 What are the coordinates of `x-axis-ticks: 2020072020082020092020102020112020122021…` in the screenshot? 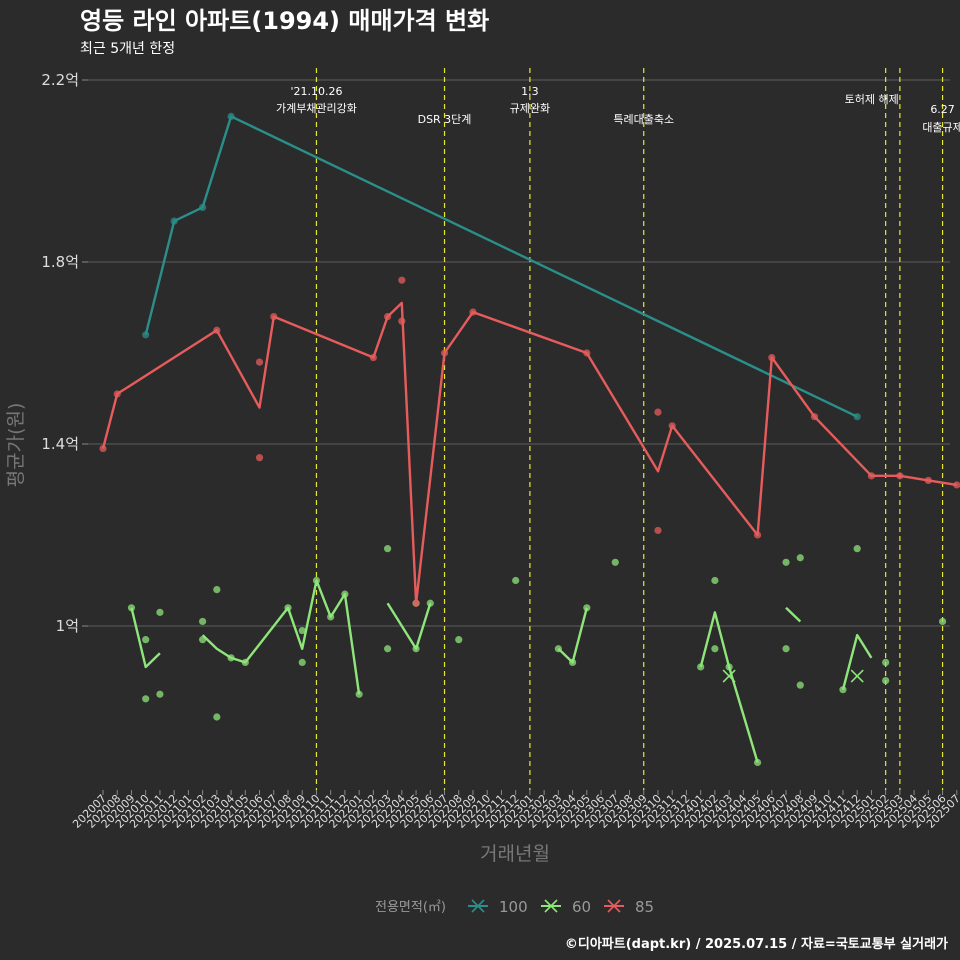 It's located at (515, 810).